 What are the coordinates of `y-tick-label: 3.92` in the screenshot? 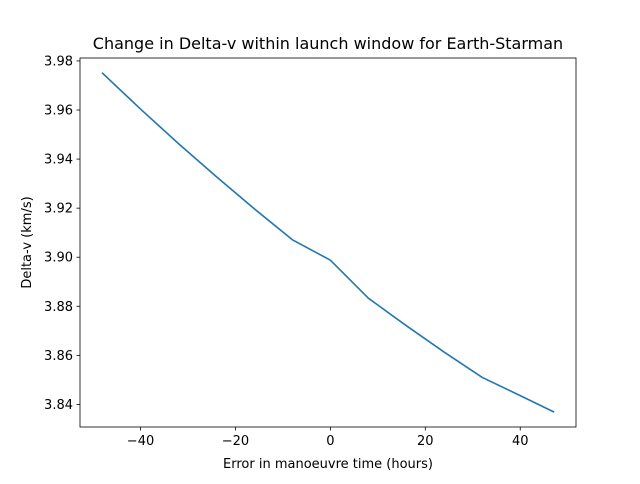 It's located at (58, 209).